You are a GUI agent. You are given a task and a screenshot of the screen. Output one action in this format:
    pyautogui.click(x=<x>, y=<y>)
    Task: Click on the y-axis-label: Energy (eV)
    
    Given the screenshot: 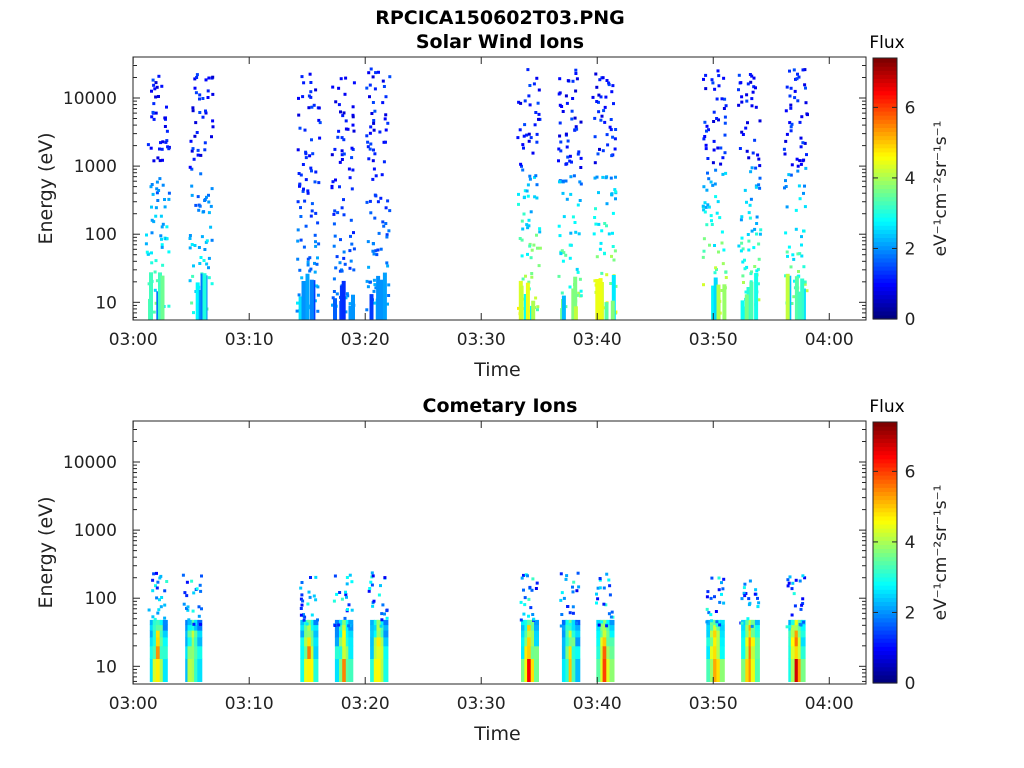 What is the action you would take?
    pyautogui.click(x=46, y=188)
    